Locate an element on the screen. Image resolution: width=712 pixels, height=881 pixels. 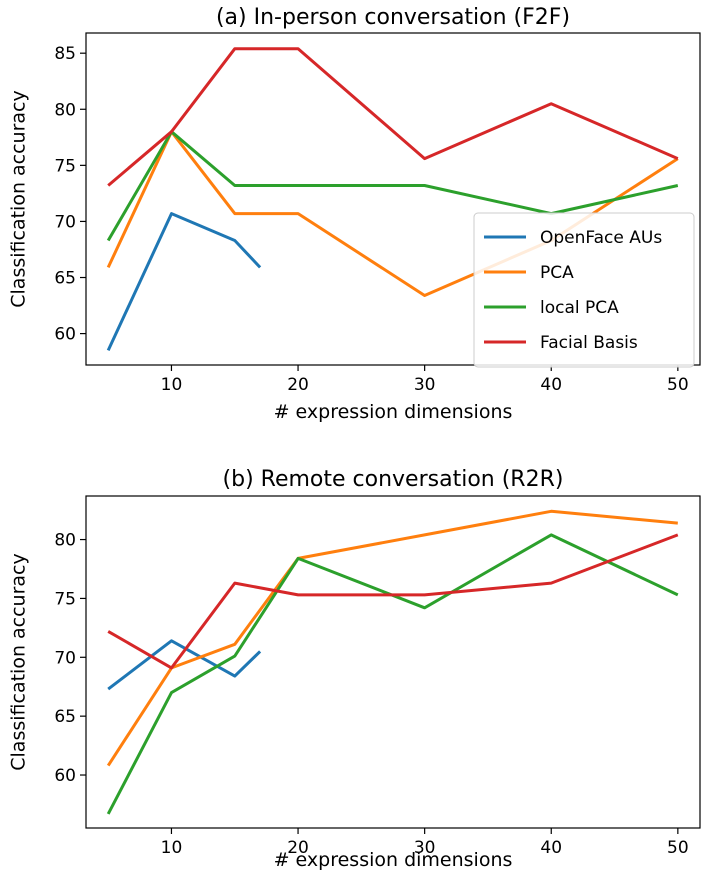
legend-box is located at coordinates (584, 290).